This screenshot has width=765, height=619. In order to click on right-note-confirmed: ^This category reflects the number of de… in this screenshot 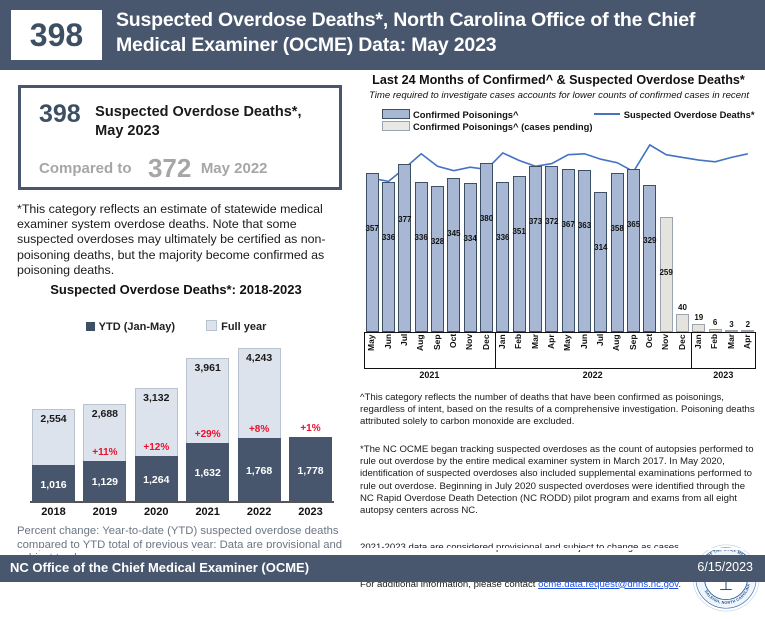, I will do `click(557, 410)`.